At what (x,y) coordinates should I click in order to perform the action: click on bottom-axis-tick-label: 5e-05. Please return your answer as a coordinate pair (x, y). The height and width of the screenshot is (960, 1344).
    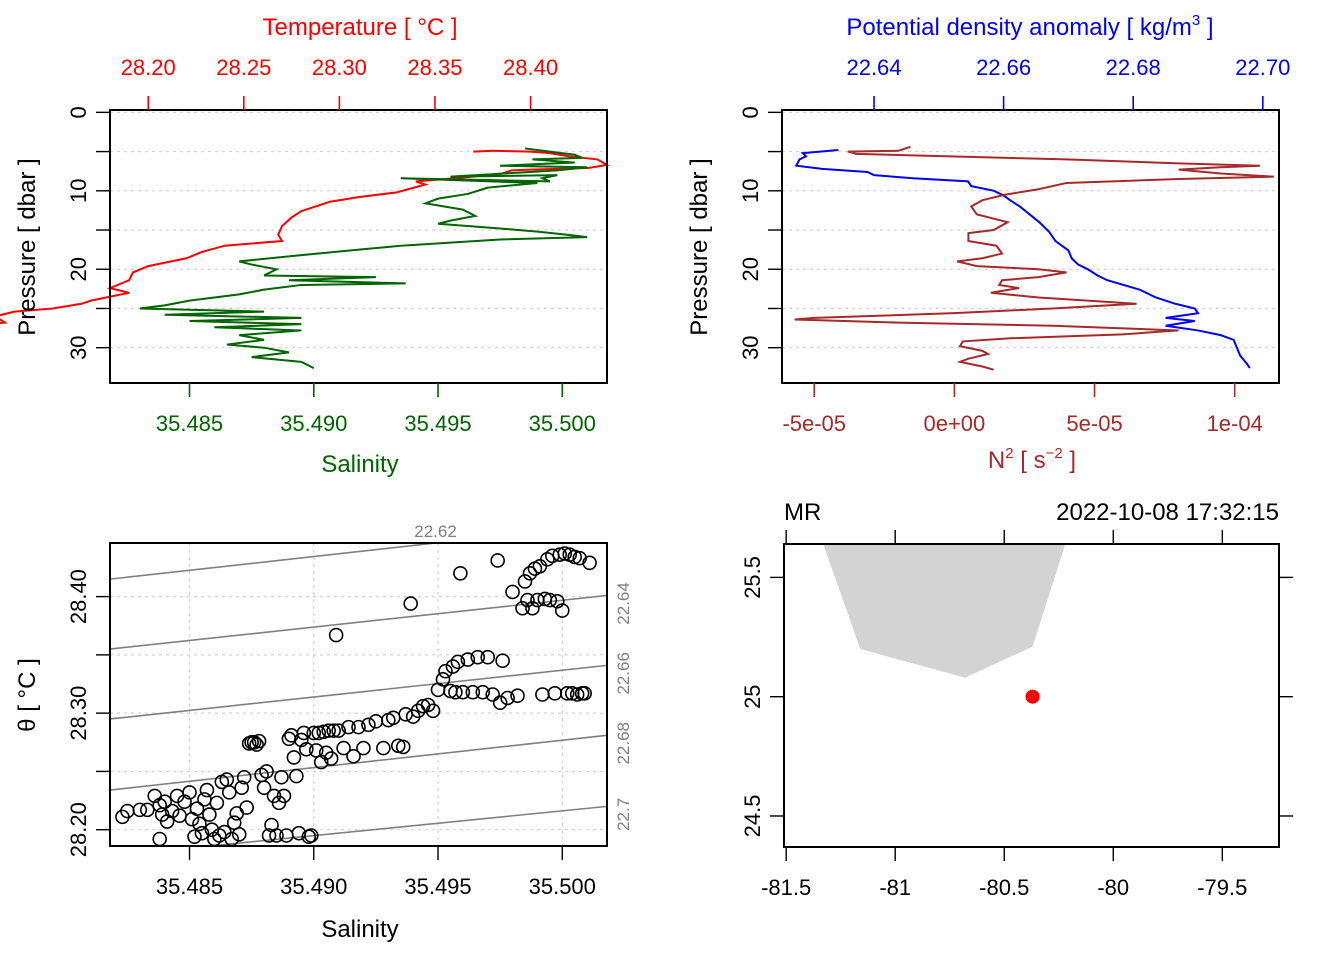
    Looking at the image, I should click on (1094, 423).